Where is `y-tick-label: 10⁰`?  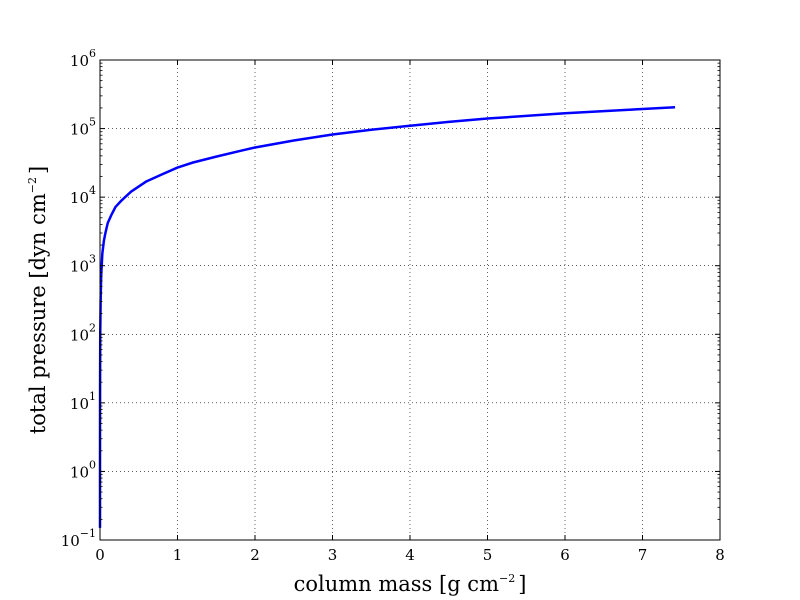 y-tick-label: 10⁰ is located at coordinates (83, 469).